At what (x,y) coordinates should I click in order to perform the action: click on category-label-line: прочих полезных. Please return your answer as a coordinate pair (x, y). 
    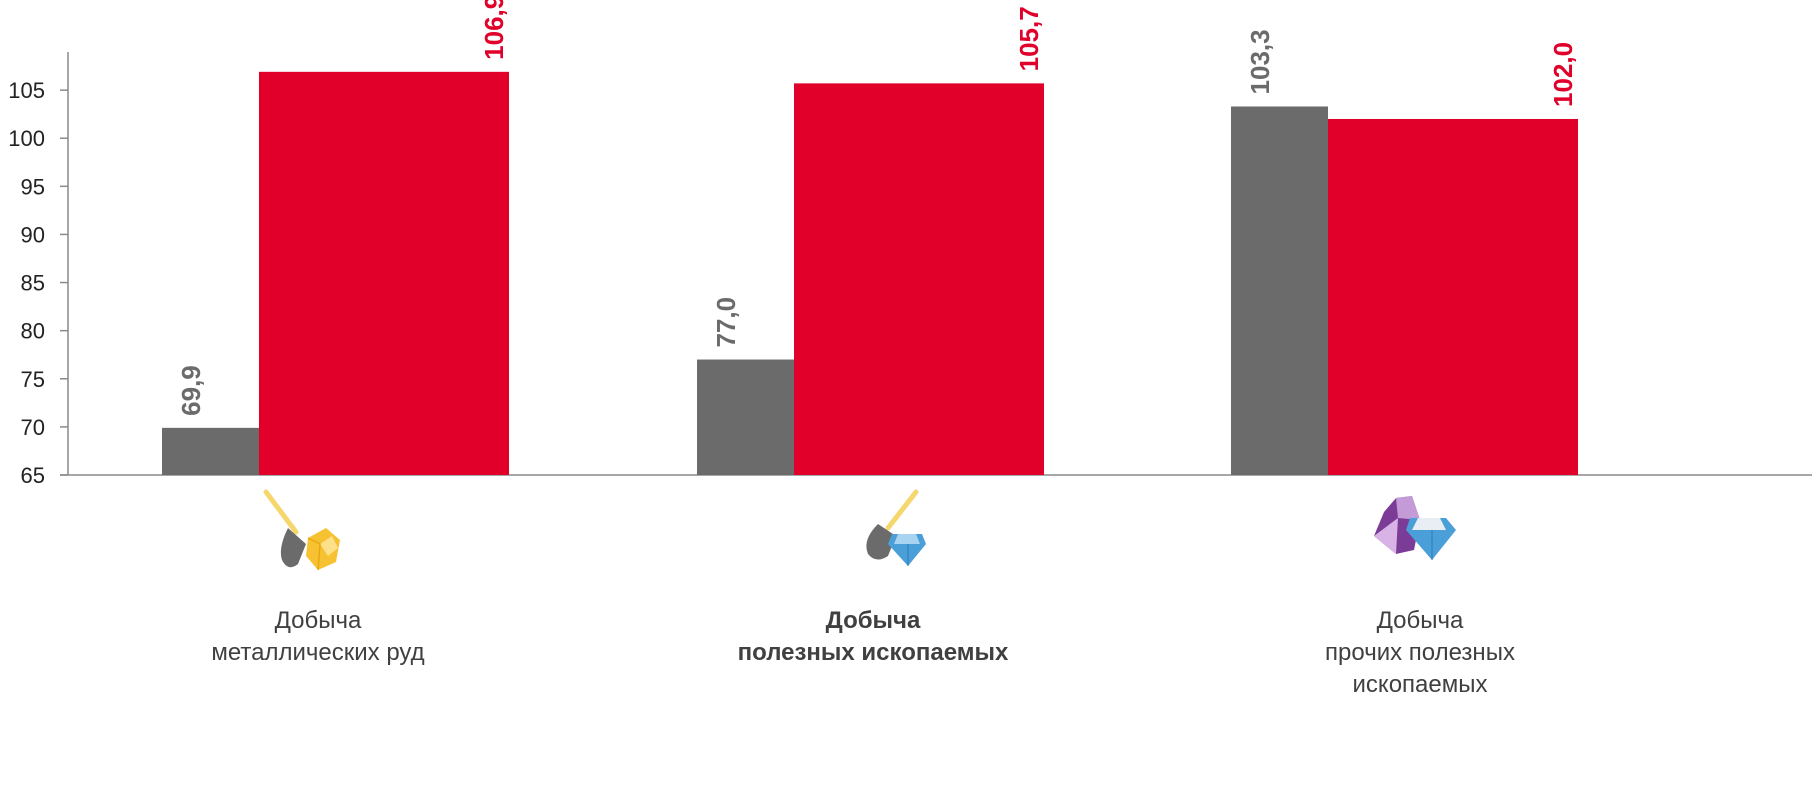
    Looking at the image, I should click on (1420, 652).